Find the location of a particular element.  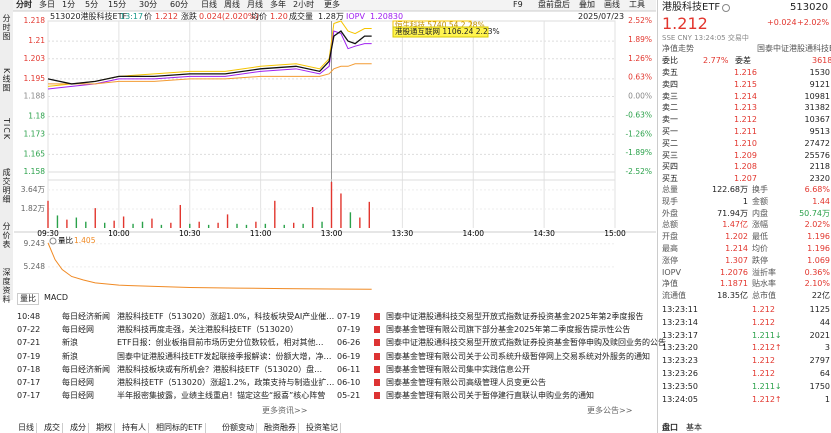

toolbar-tab: 30分 is located at coordinates (148, 4).